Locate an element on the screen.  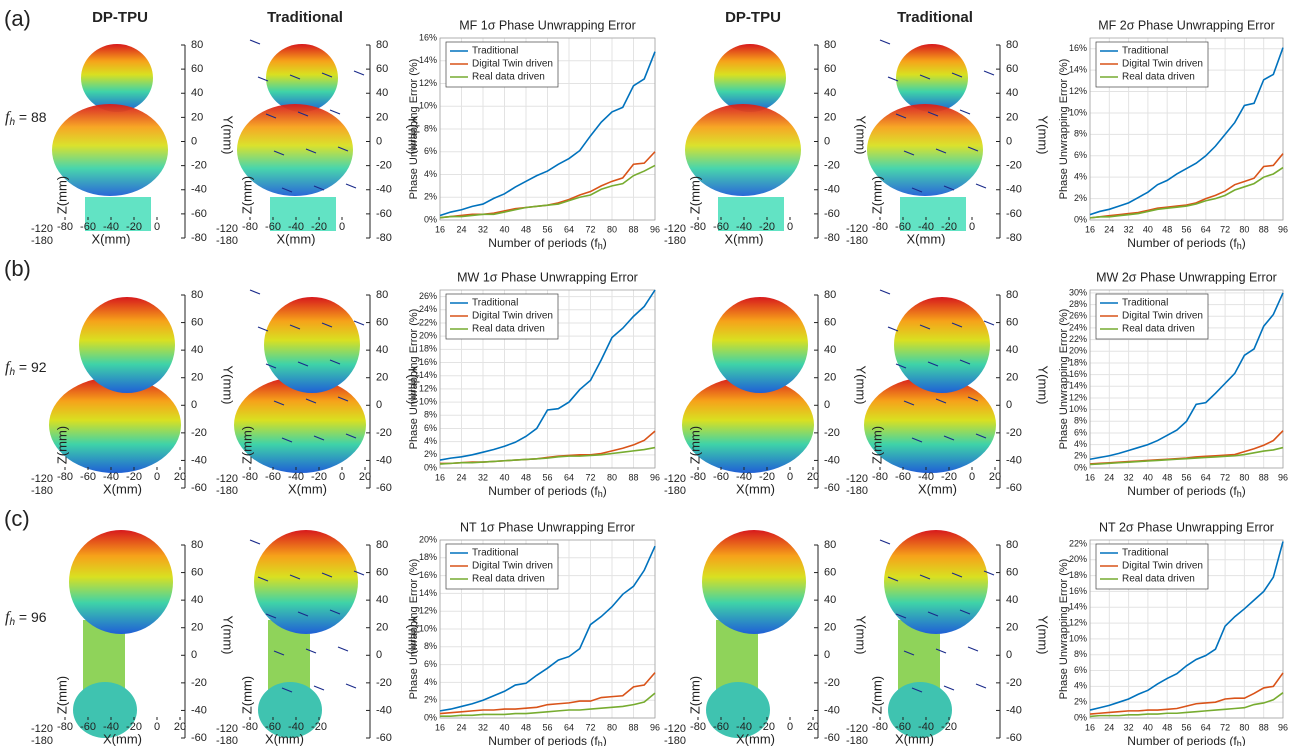
render-bust is located at coordinates (930, 425).